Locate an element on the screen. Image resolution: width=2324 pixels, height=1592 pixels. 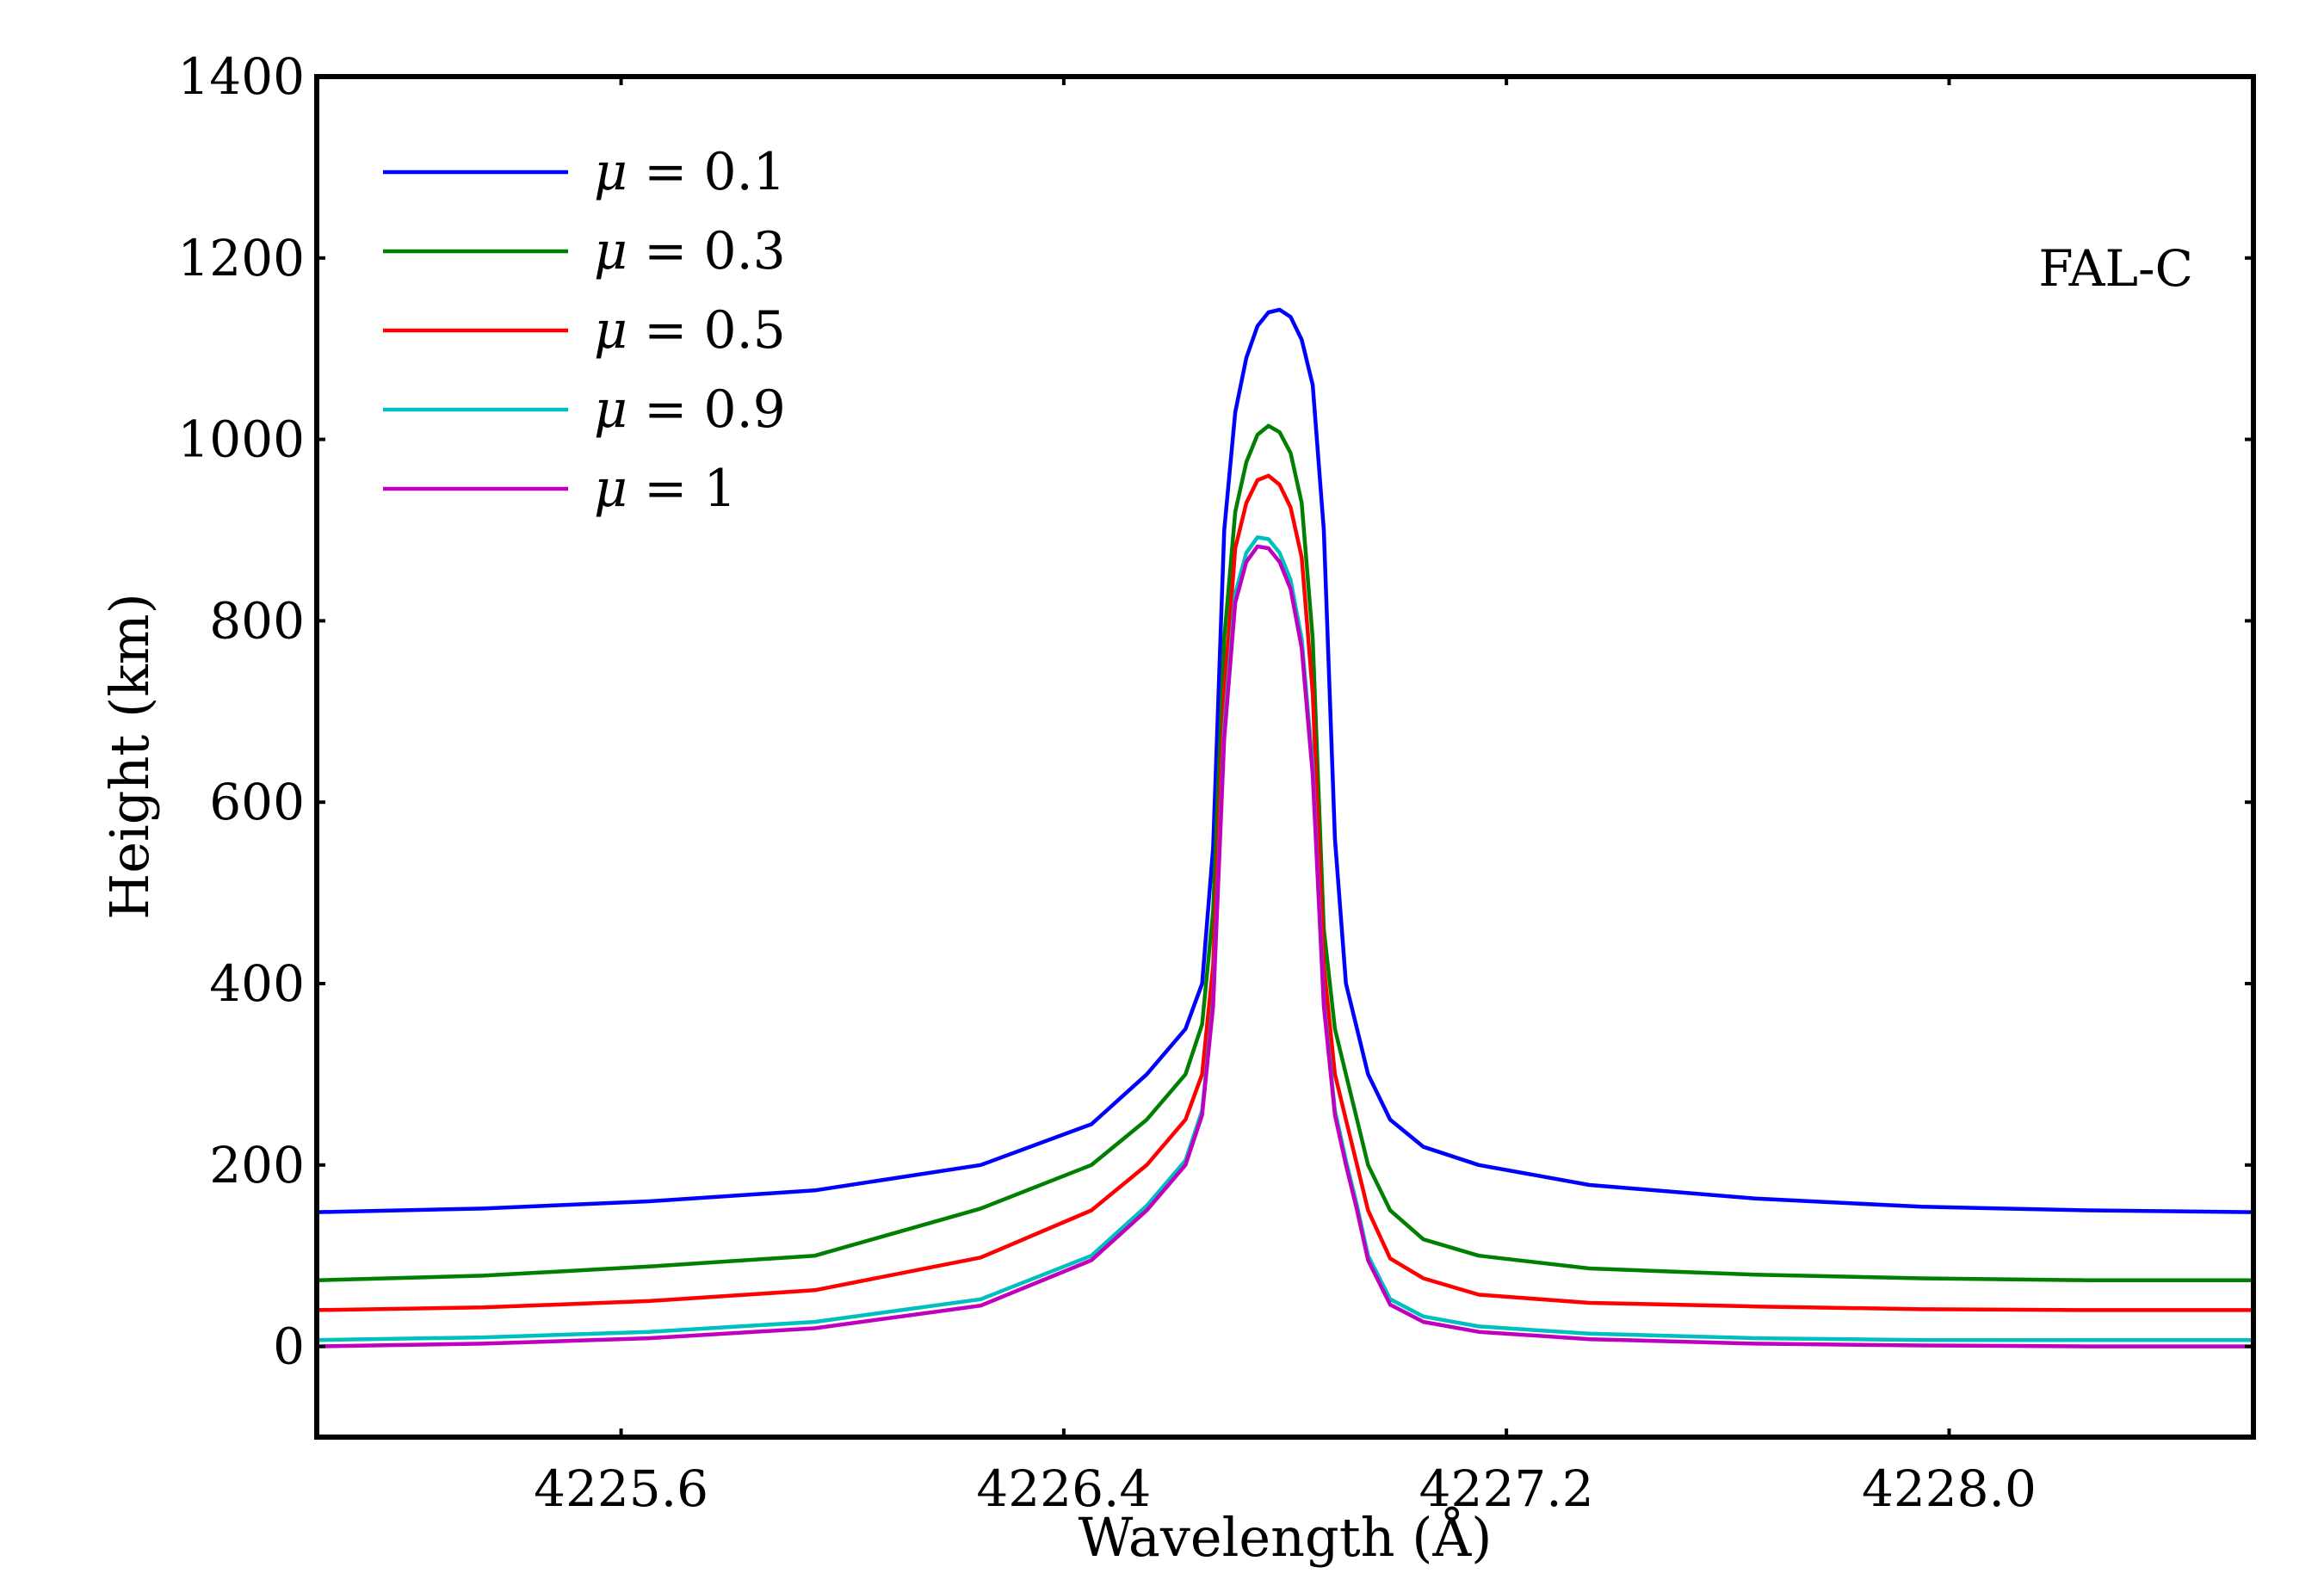
y-axis-title: Height (km) is located at coordinates (129, 756).